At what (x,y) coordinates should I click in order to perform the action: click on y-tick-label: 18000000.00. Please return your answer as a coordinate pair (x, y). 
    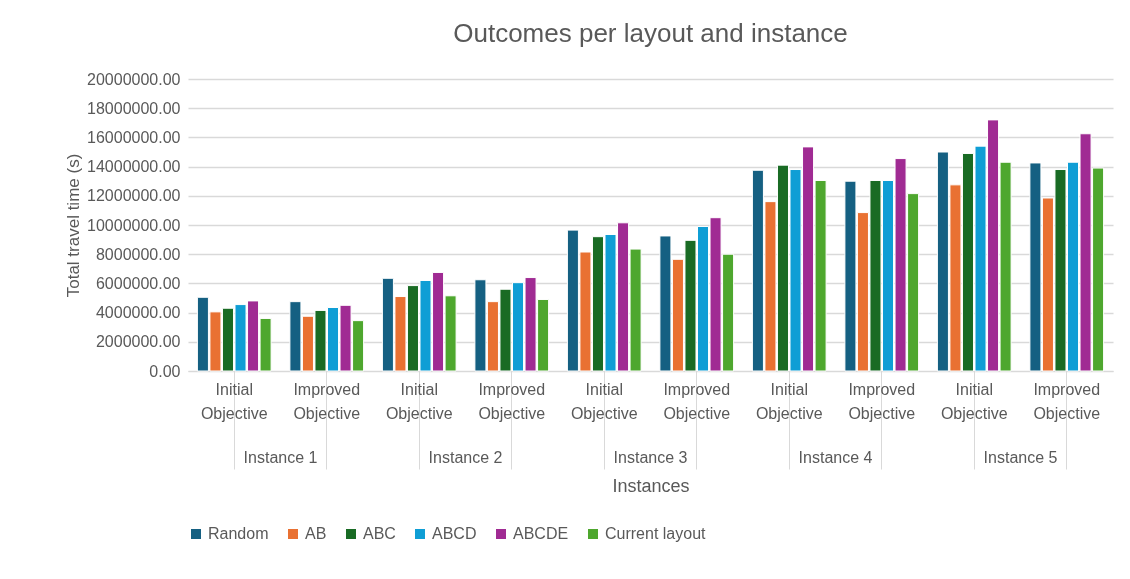
    Looking at the image, I should click on (134, 108).